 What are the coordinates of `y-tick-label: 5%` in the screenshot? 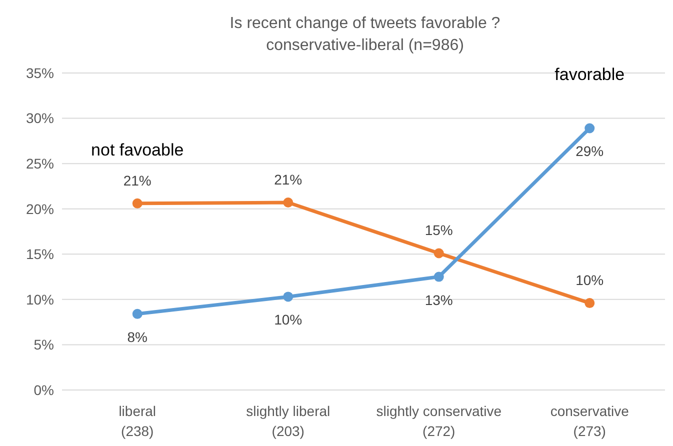 It's located at (44, 344).